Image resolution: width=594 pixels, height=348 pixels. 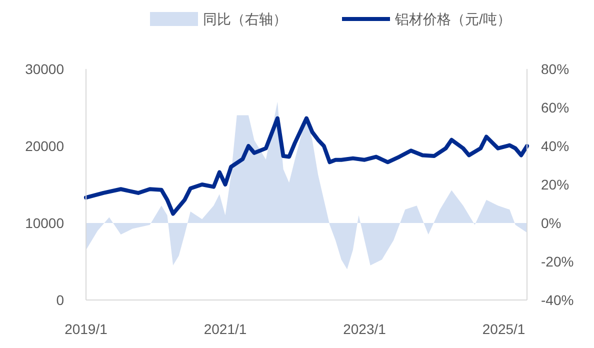 I want to click on y-tick-label: 10000, so click(x=44, y=223).